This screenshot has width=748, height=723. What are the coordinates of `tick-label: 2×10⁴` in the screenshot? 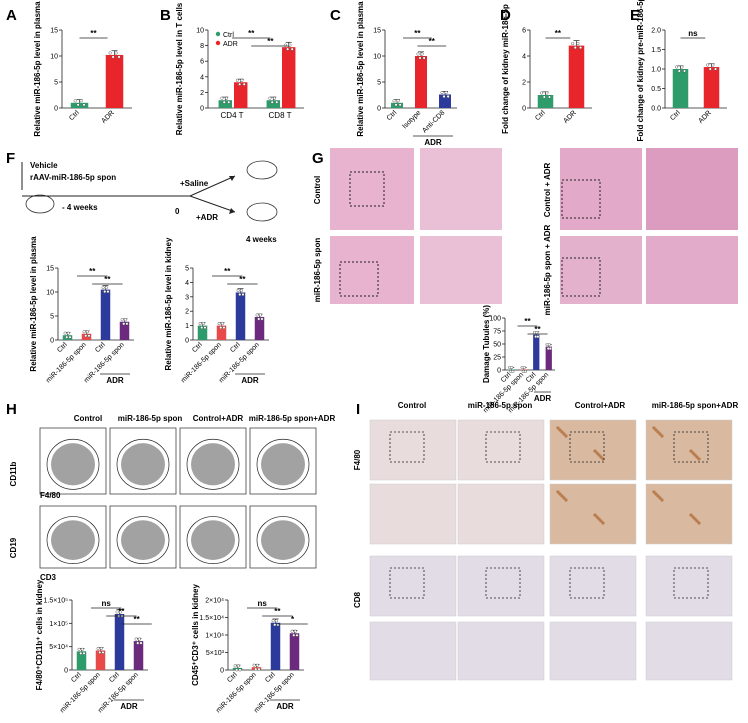 It's located at (214, 601).